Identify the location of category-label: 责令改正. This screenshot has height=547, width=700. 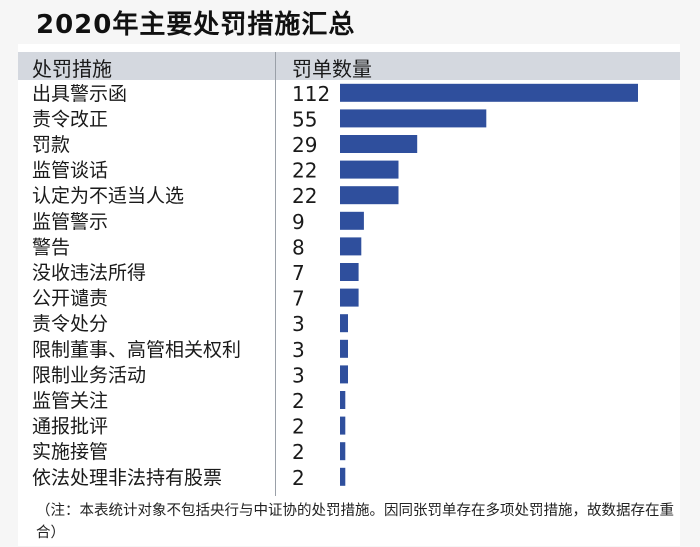
(70, 119).